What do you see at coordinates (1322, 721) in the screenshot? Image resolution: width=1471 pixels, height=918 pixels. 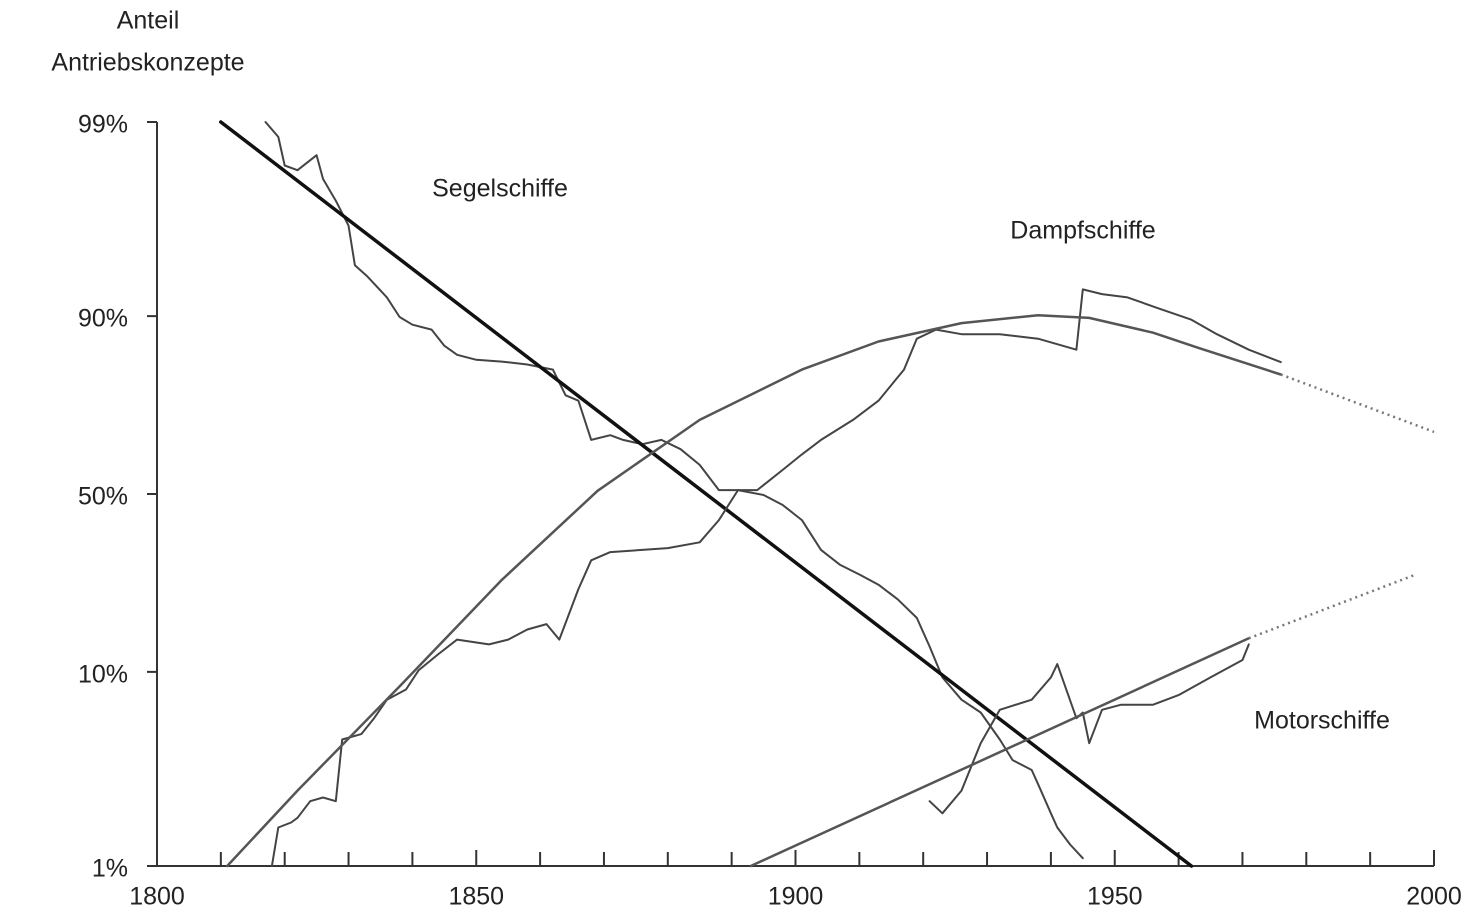 I see `series-label: Motorschiffe` at bounding box center [1322, 721].